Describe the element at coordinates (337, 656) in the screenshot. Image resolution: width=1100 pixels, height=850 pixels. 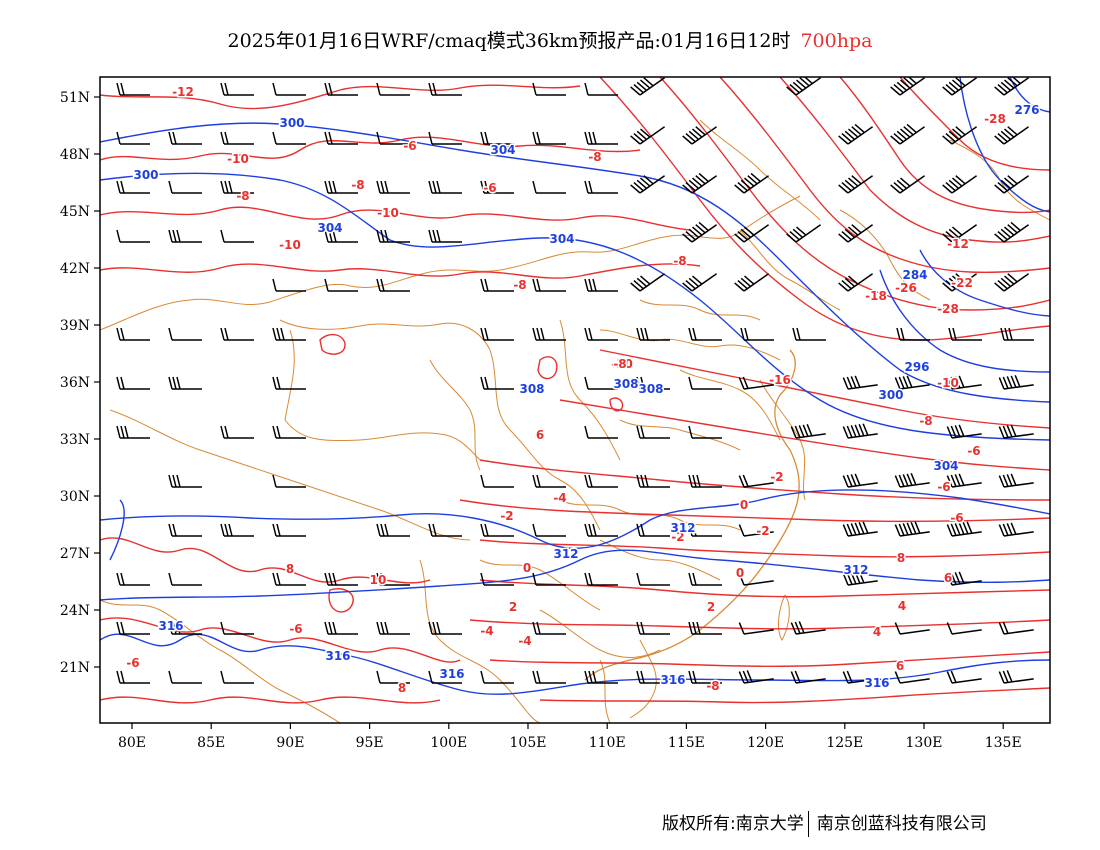
I see `height-label: 316` at that location.